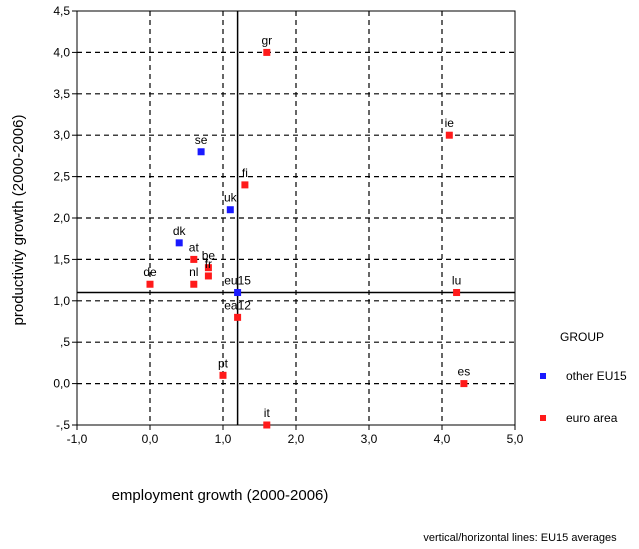 This screenshot has width=639, height=549. I want to click on y-tick-label: 1,0, so click(61, 301).